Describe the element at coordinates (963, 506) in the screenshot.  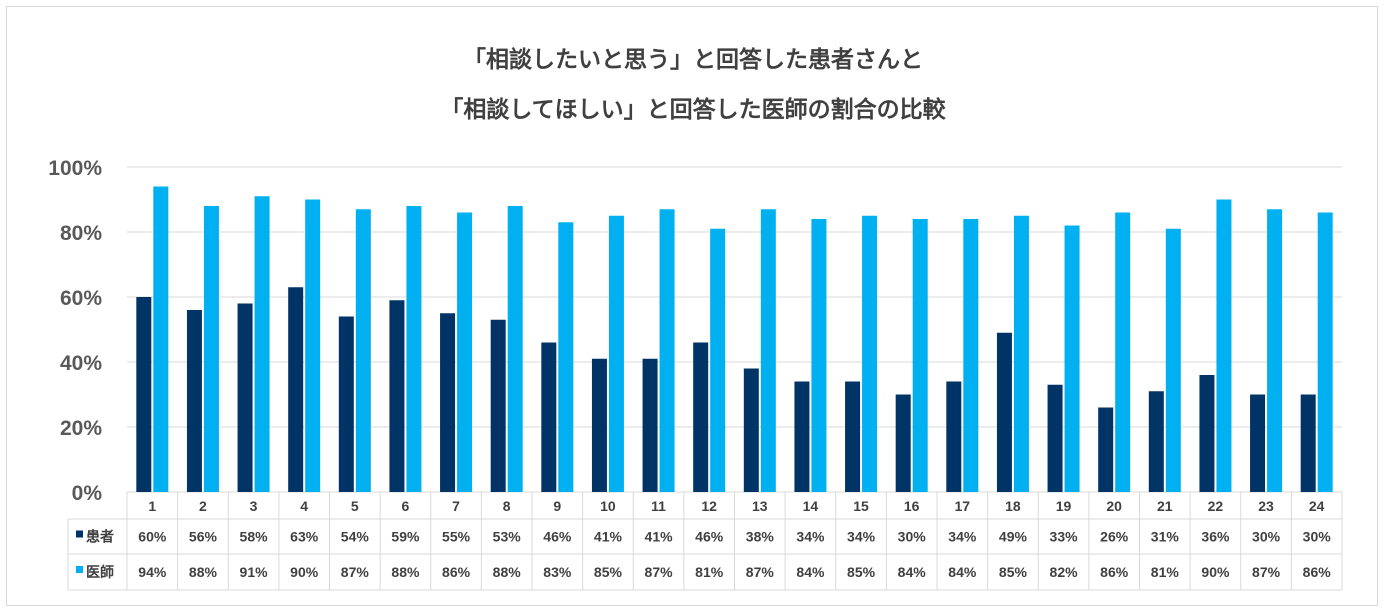
I see `category-label: 17` at that location.